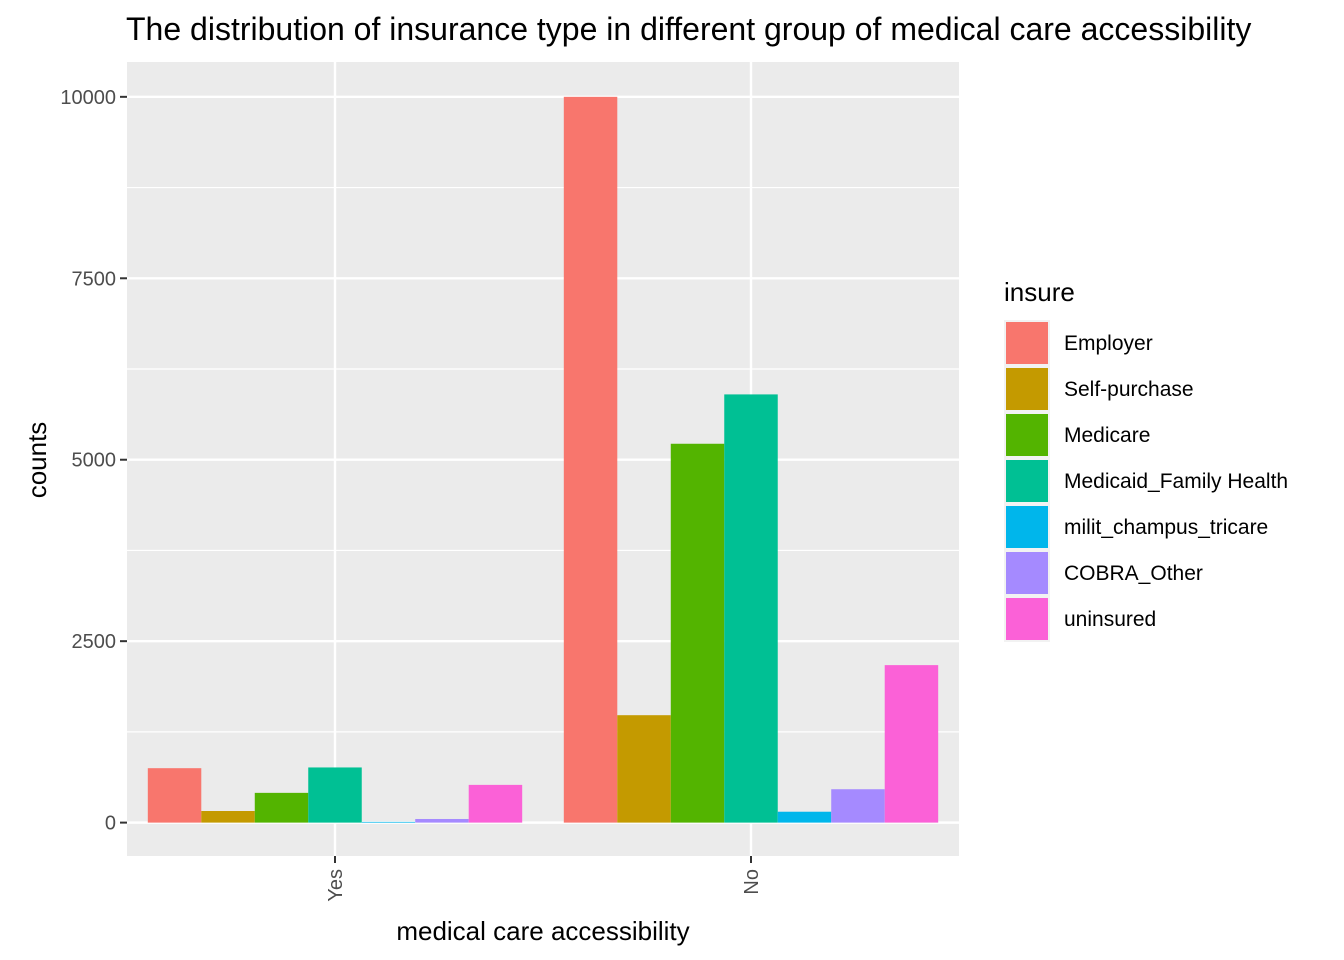  What do you see at coordinates (1039, 292) in the screenshot?
I see `legend-title: insure` at bounding box center [1039, 292].